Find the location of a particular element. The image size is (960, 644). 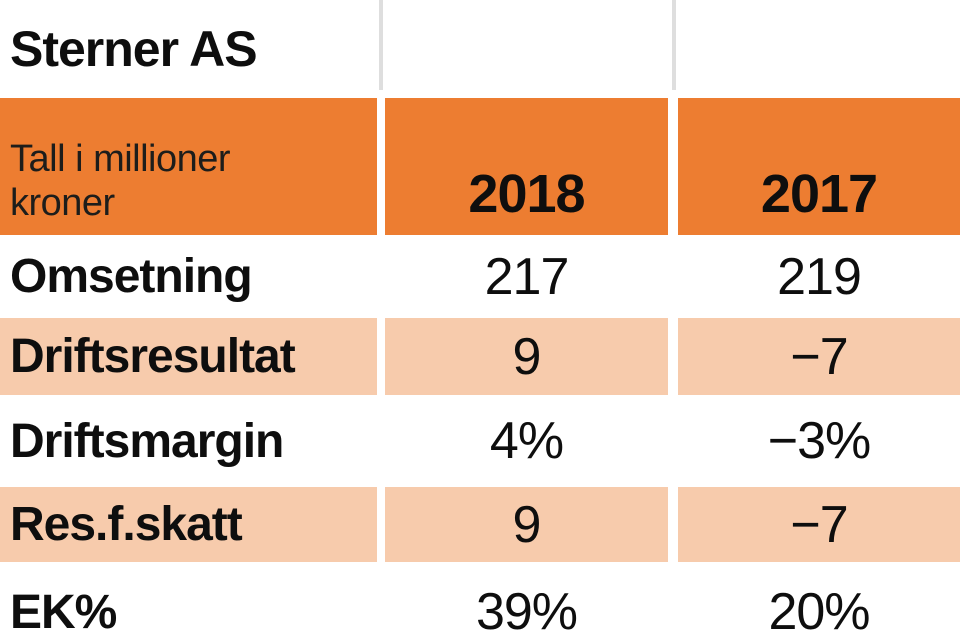

value-2017: 20% is located at coordinates (819, 612).